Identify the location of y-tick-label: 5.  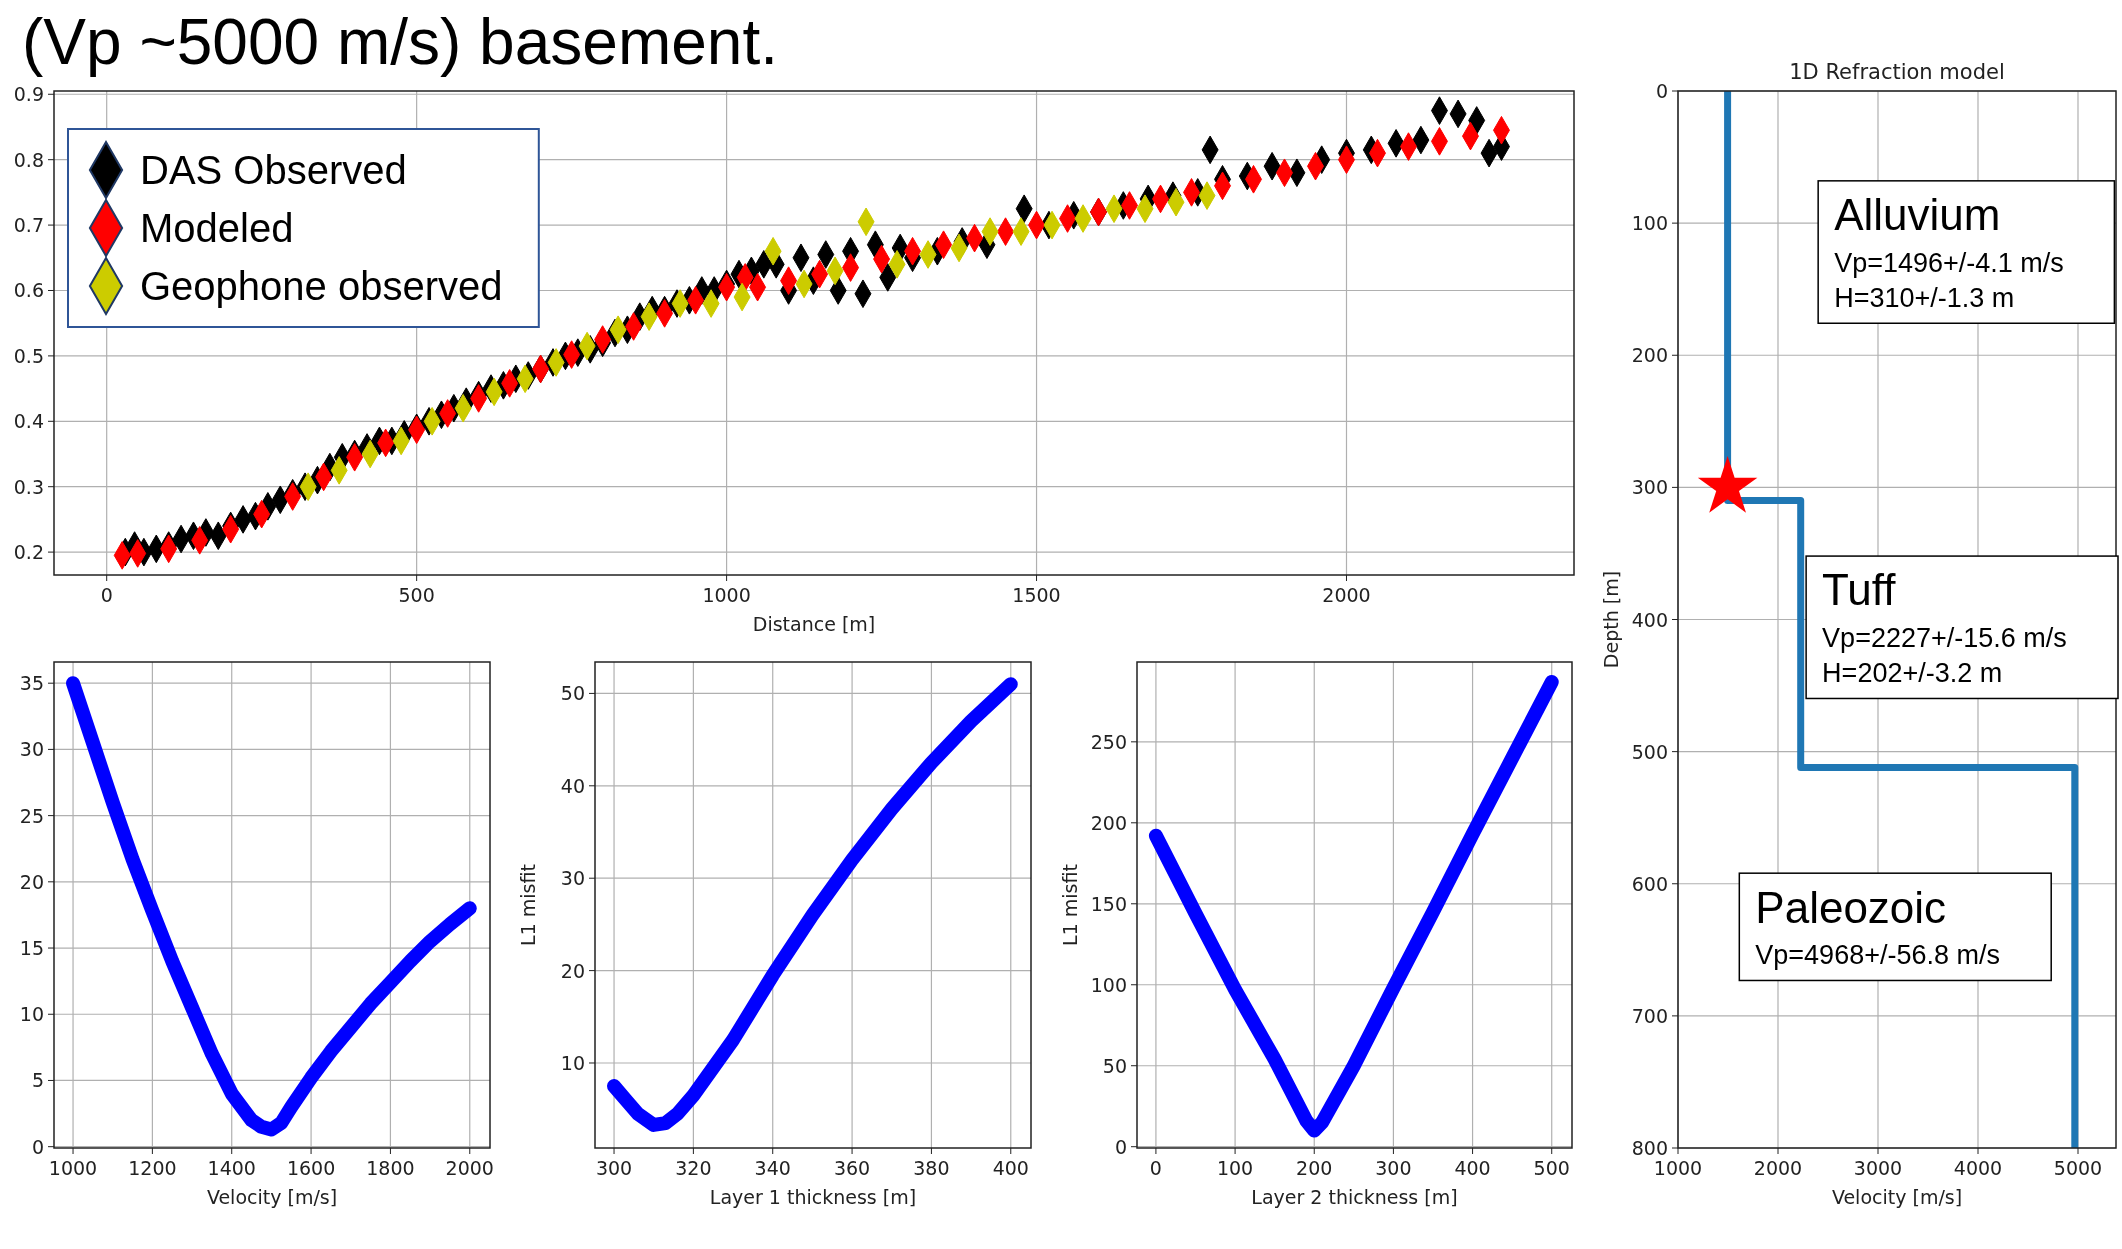
(37, 1080).